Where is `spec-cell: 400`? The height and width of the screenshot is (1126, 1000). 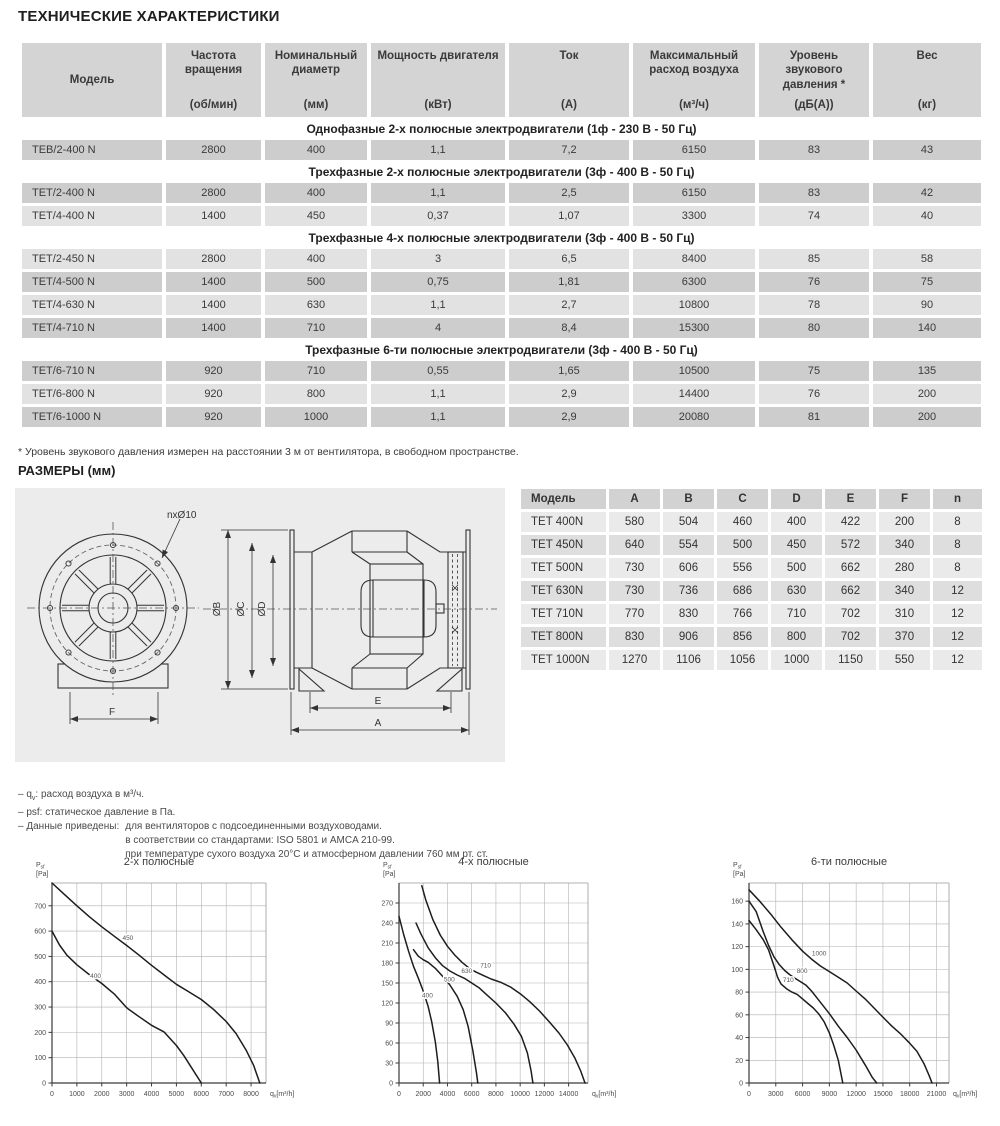
spec-cell: 400 is located at coordinates (316, 150).